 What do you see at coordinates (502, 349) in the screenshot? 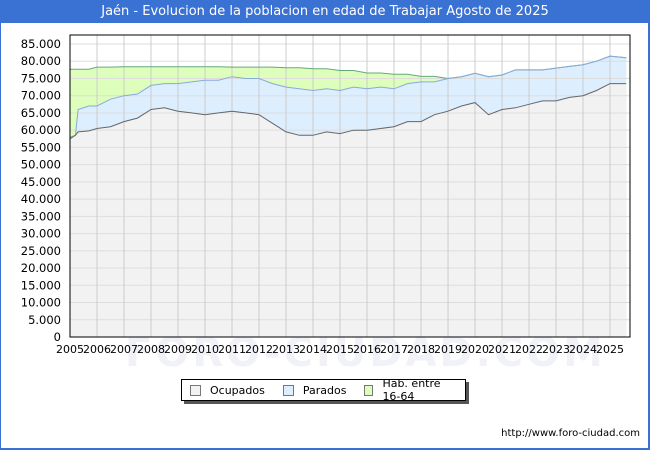
I see `x-tick-label: 2021` at bounding box center [502, 349].